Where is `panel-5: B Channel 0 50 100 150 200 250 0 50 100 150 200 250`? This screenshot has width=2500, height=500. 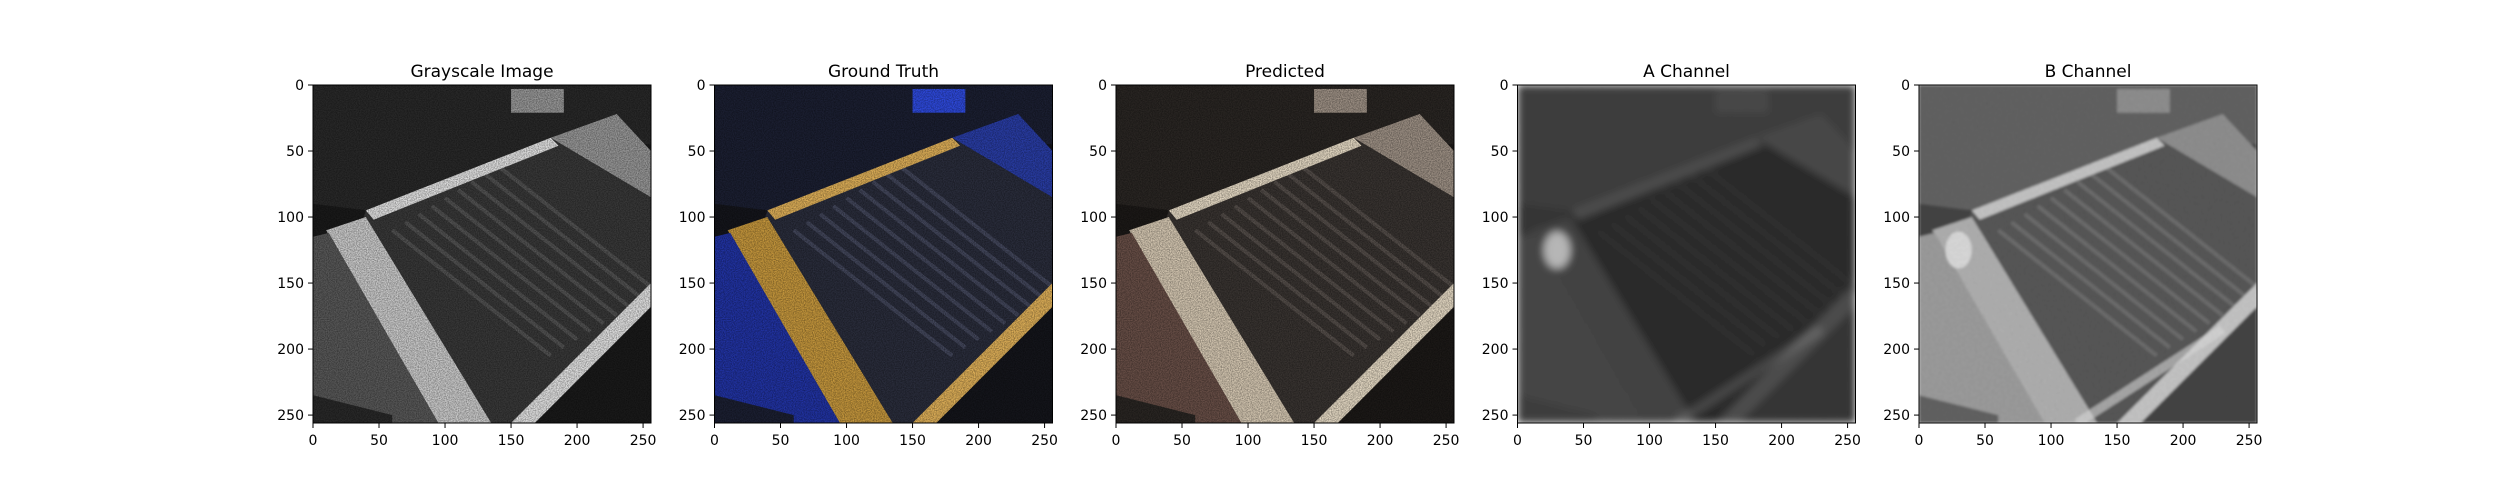 panel-5: B Channel 0 50 100 150 200 250 0 50 100 150 200 250 is located at coordinates (2072, 255).